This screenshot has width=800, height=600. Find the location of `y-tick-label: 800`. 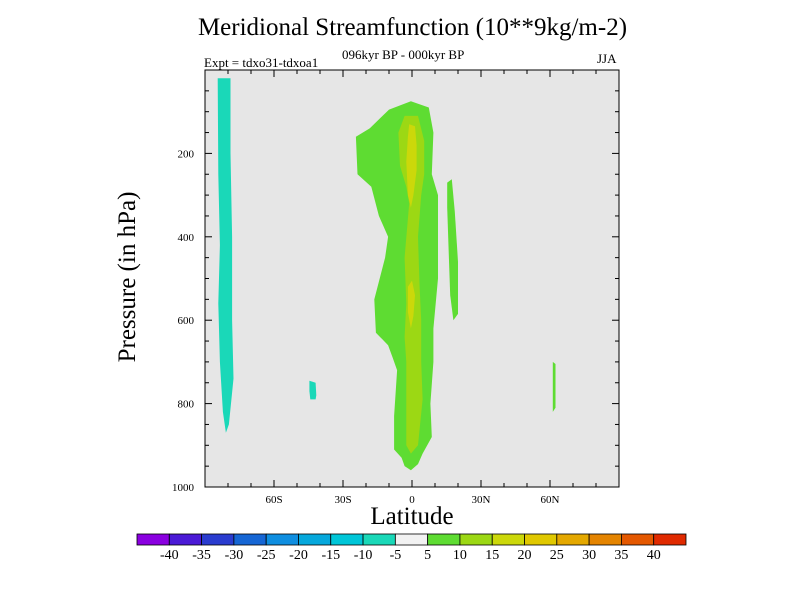

y-tick-label: 800 is located at coordinates (186, 405).